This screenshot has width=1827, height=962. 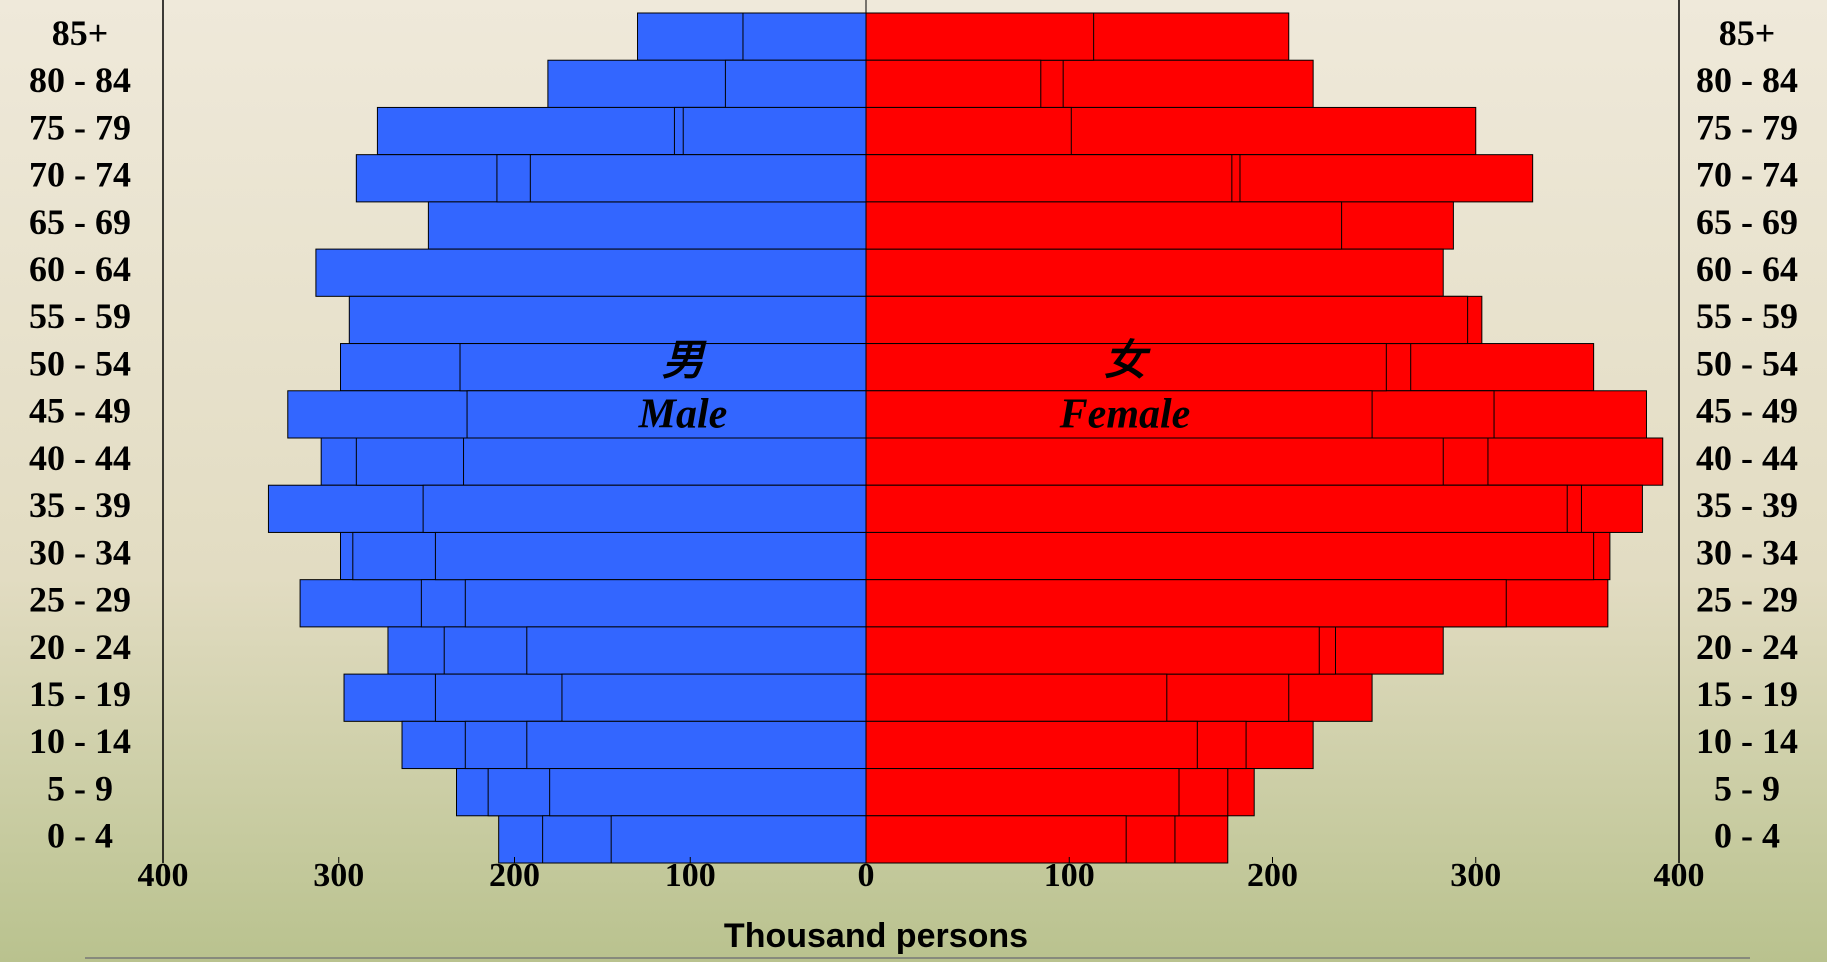 What do you see at coordinates (683, 415) in the screenshot?
I see `annotation: Male` at bounding box center [683, 415].